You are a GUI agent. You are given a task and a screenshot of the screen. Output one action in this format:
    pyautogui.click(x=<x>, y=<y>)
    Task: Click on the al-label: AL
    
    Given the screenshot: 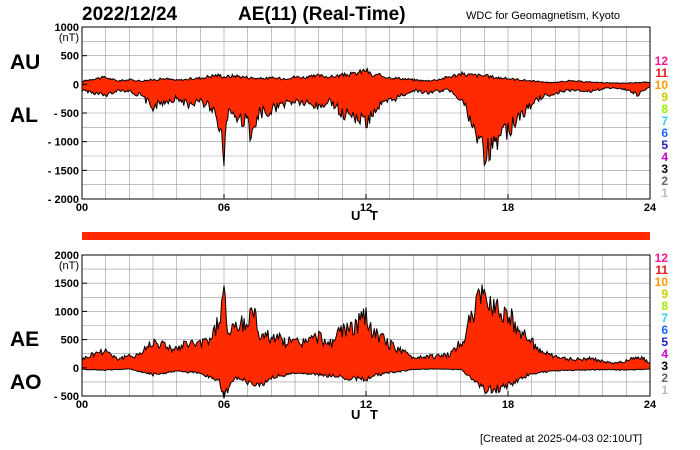 What is the action you would take?
    pyautogui.click(x=24, y=115)
    